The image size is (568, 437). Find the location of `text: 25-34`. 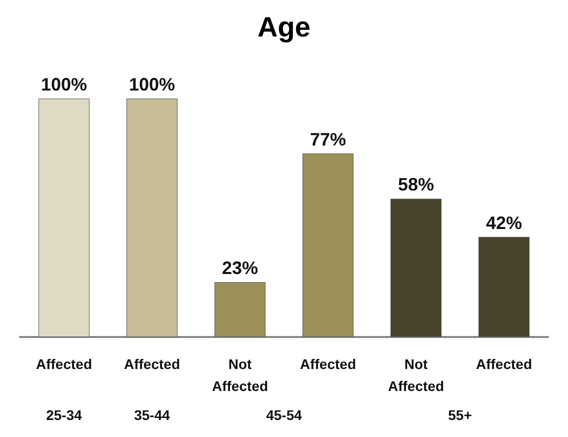

text: 25-34 is located at coordinates (64, 415).